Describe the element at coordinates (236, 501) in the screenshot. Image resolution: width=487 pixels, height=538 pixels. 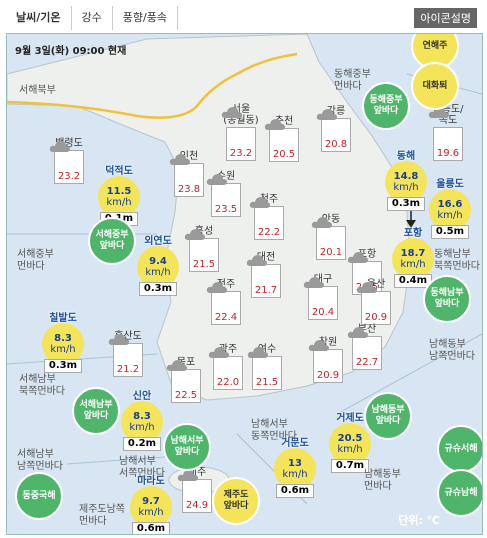
I see `sea-badge: 제주도 앞바다` at that location.